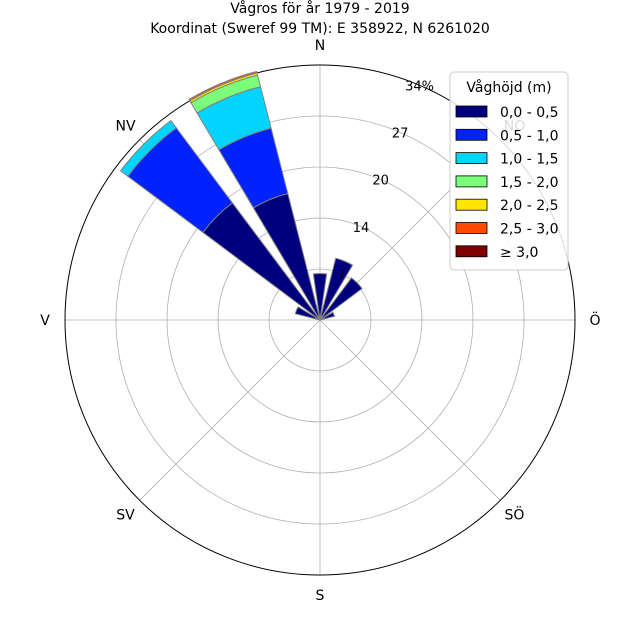 The image size is (640, 640). What do you see at coordinates (529, 136) in the screenshot?
I see `legend-label: 0,5 - 1,0` at bounding box center [529, 136].